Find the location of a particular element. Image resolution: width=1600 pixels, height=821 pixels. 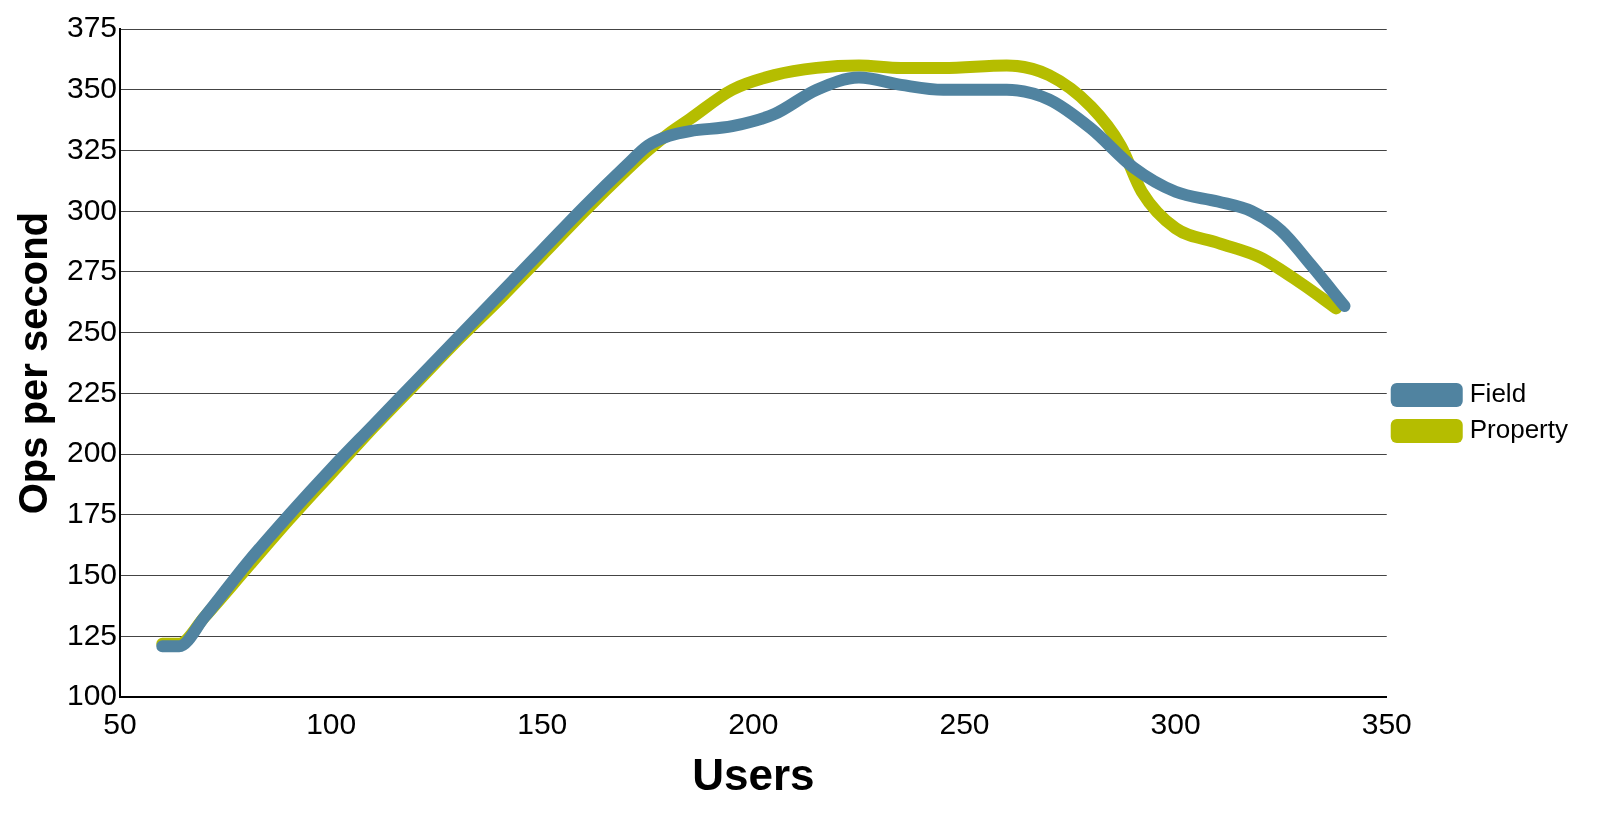

x-tick-label: 350 is located at coordinates (1386, 724).